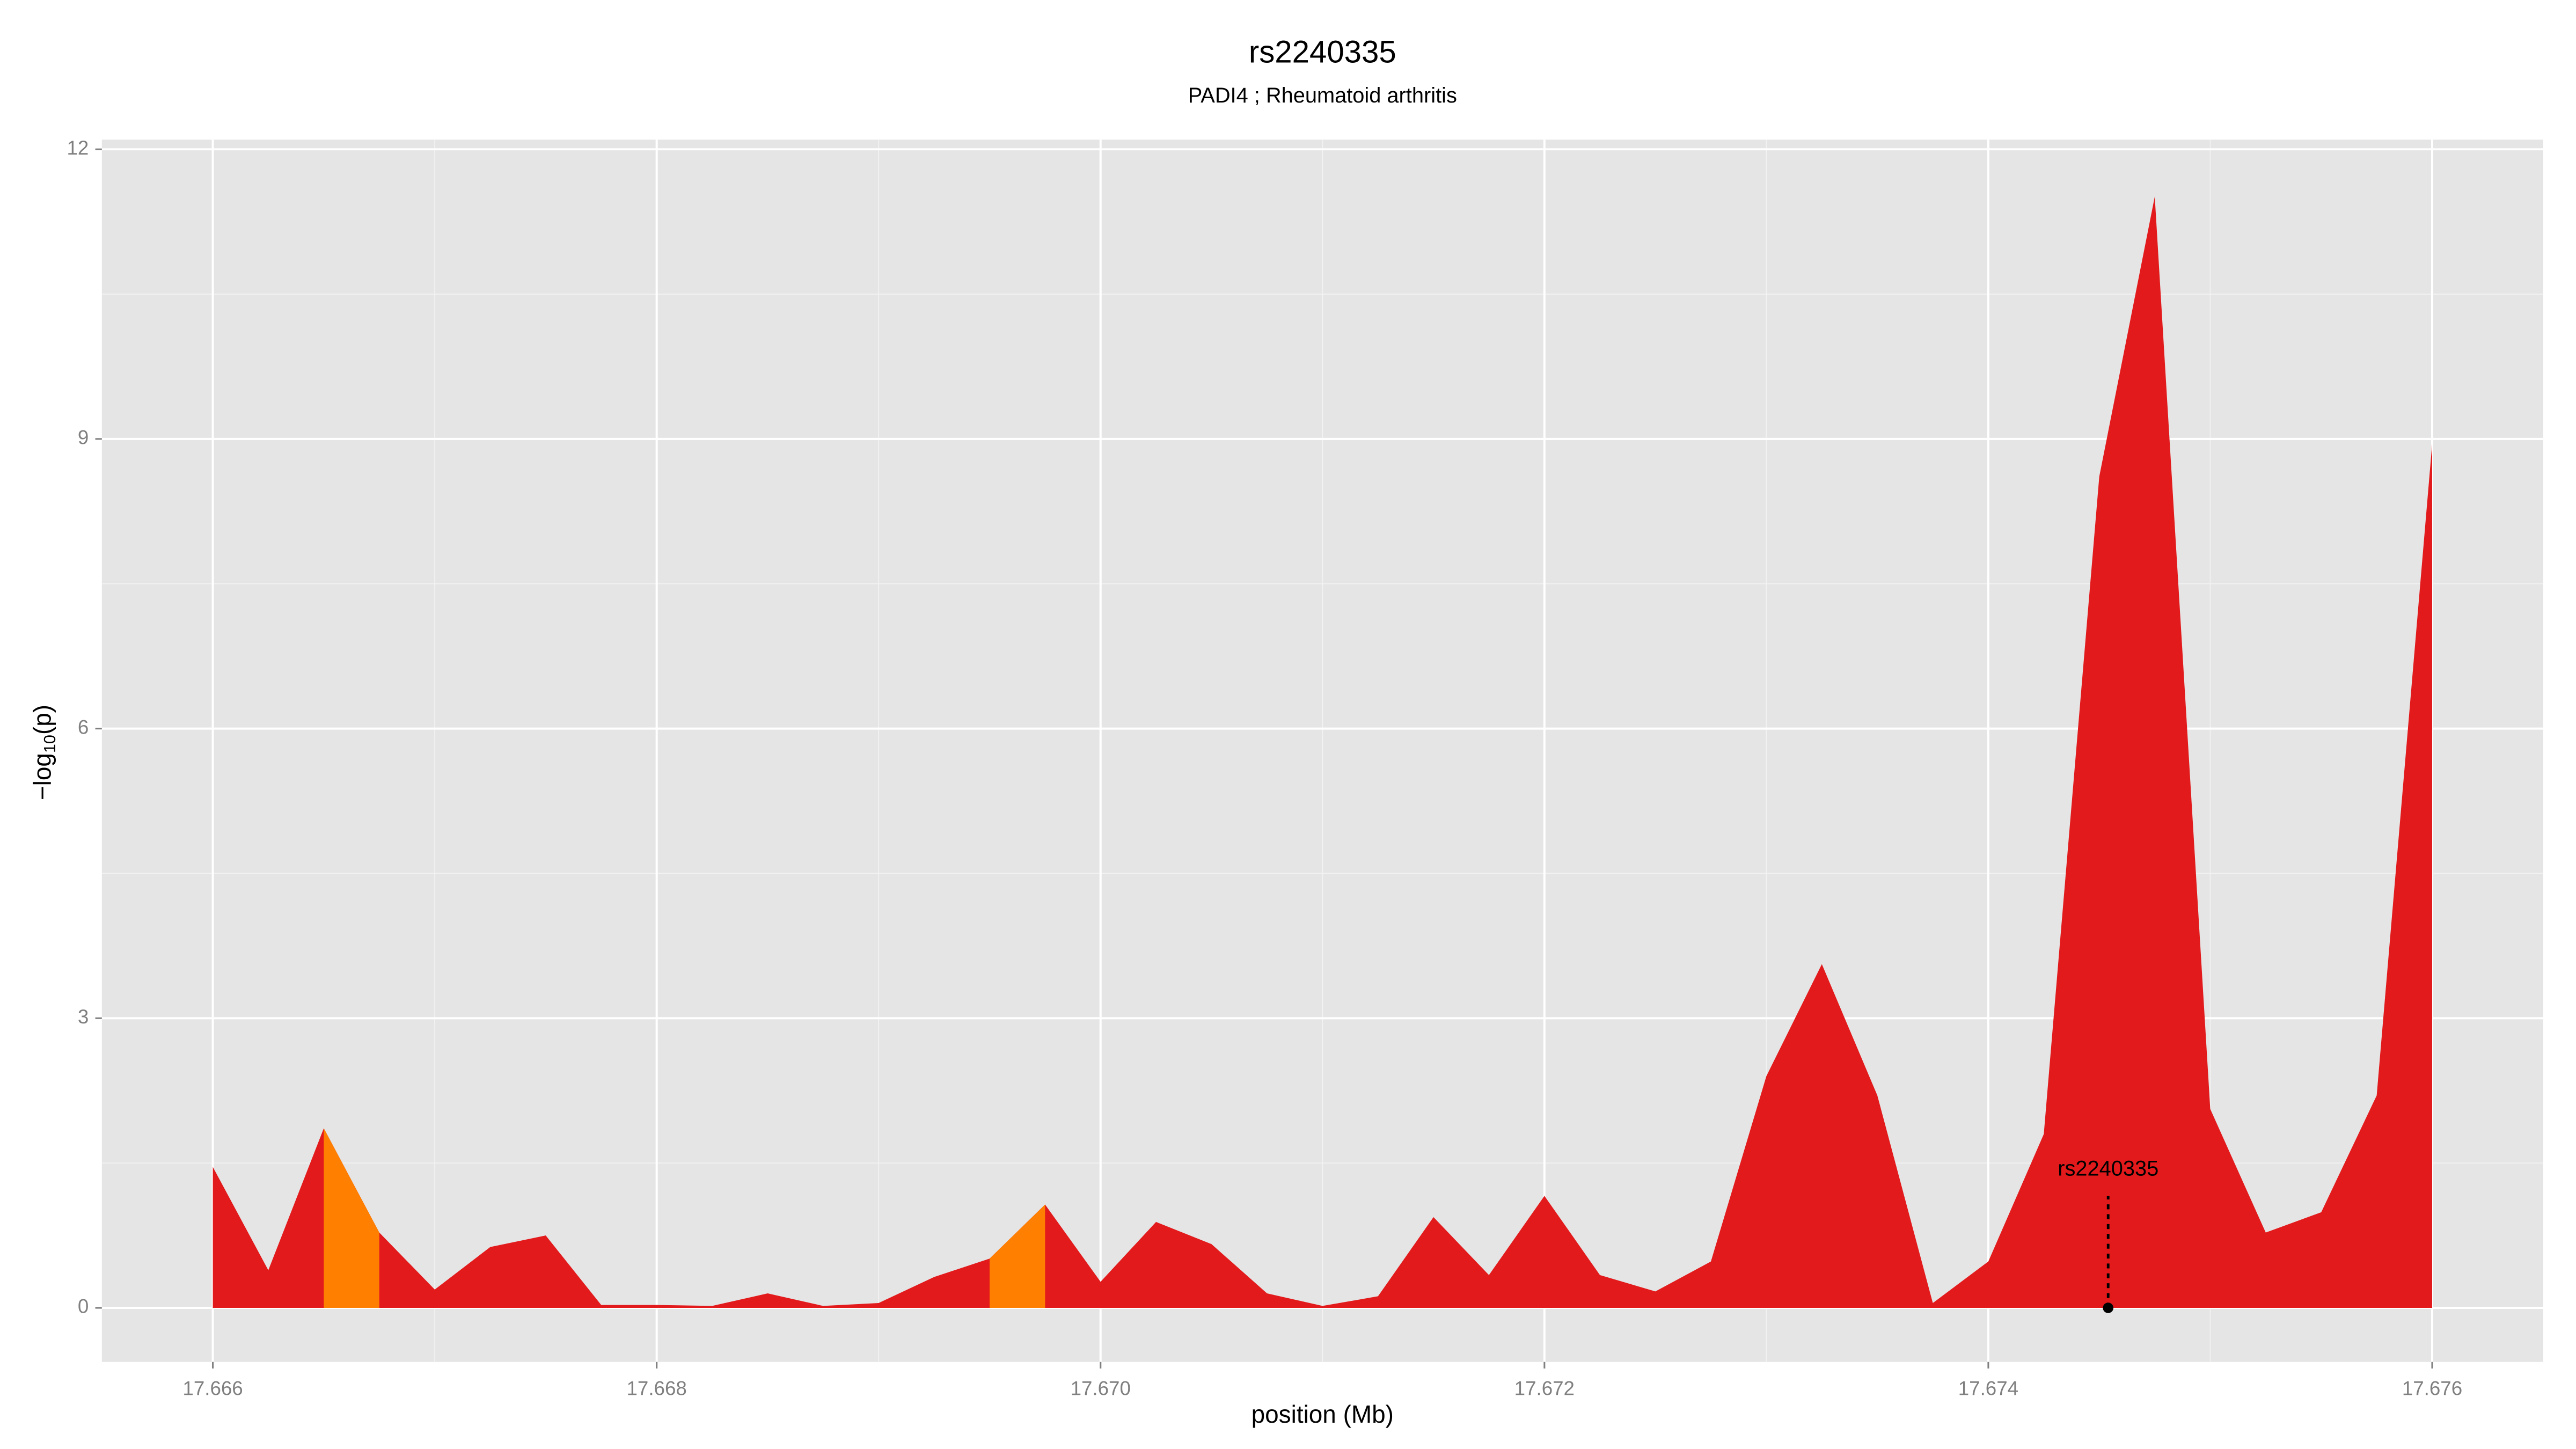 This screenshot has height=1449, width=2576. Describe the element at coordinates (2108, 1168) in the screenshot. I see `marker-label: rs2240335` at that location.